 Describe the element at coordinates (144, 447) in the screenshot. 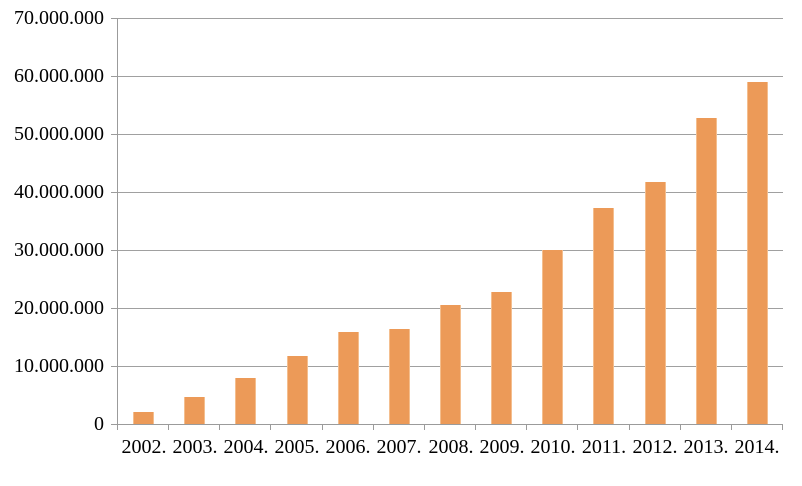

I see `x-tick-label: 2002.` at that location.